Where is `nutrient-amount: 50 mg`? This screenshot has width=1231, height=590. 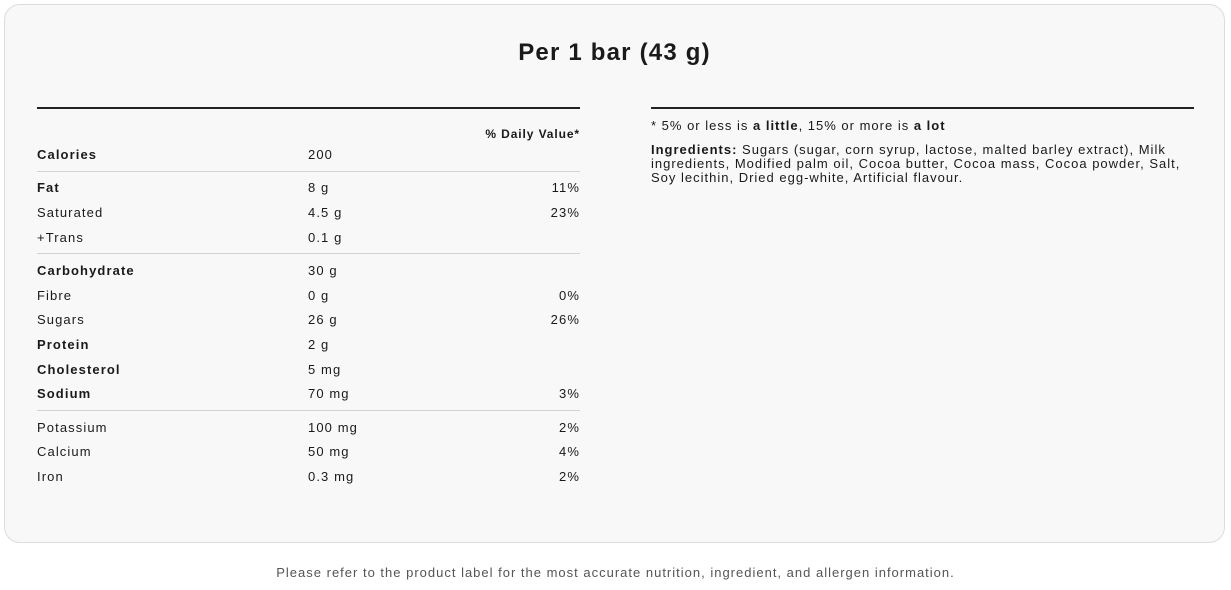 nutrient-amount: 50 mg is located at coordinates (329, 452).